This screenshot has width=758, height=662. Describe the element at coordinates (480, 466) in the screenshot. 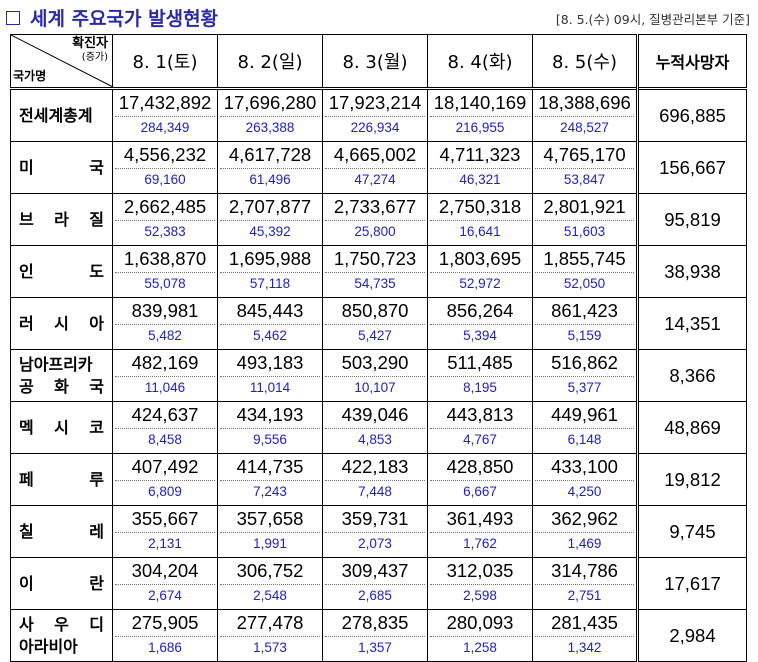

I see `confirmed-total: 428,850` at that location.